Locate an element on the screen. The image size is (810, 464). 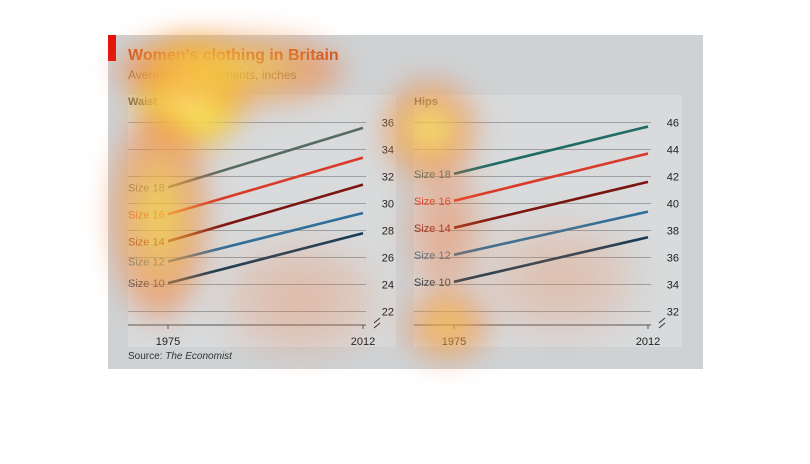
chart-source: Source: The Economist is located at coordinates (180, 356).